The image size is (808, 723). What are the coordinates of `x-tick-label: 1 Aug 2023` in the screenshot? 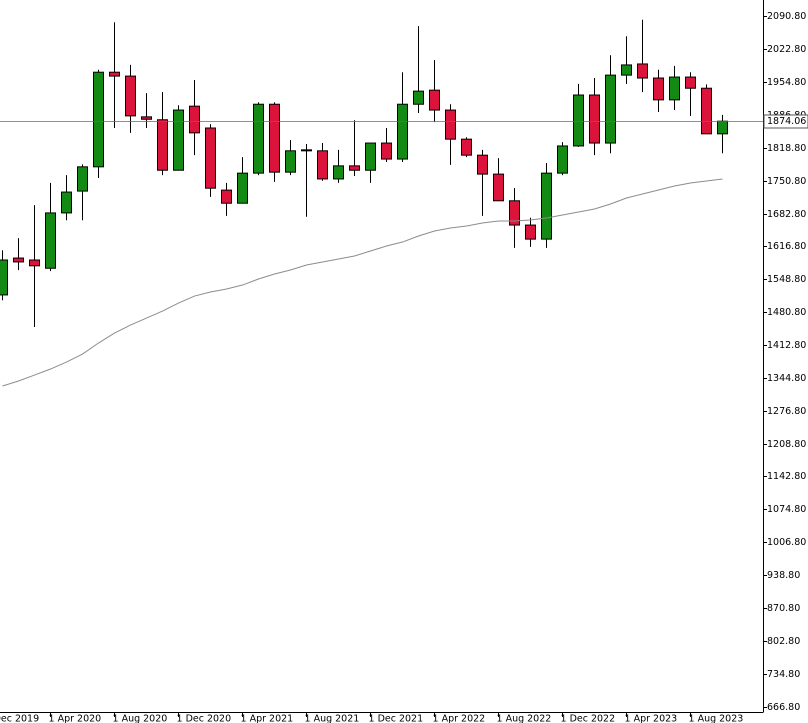 It's located at (716, 718).